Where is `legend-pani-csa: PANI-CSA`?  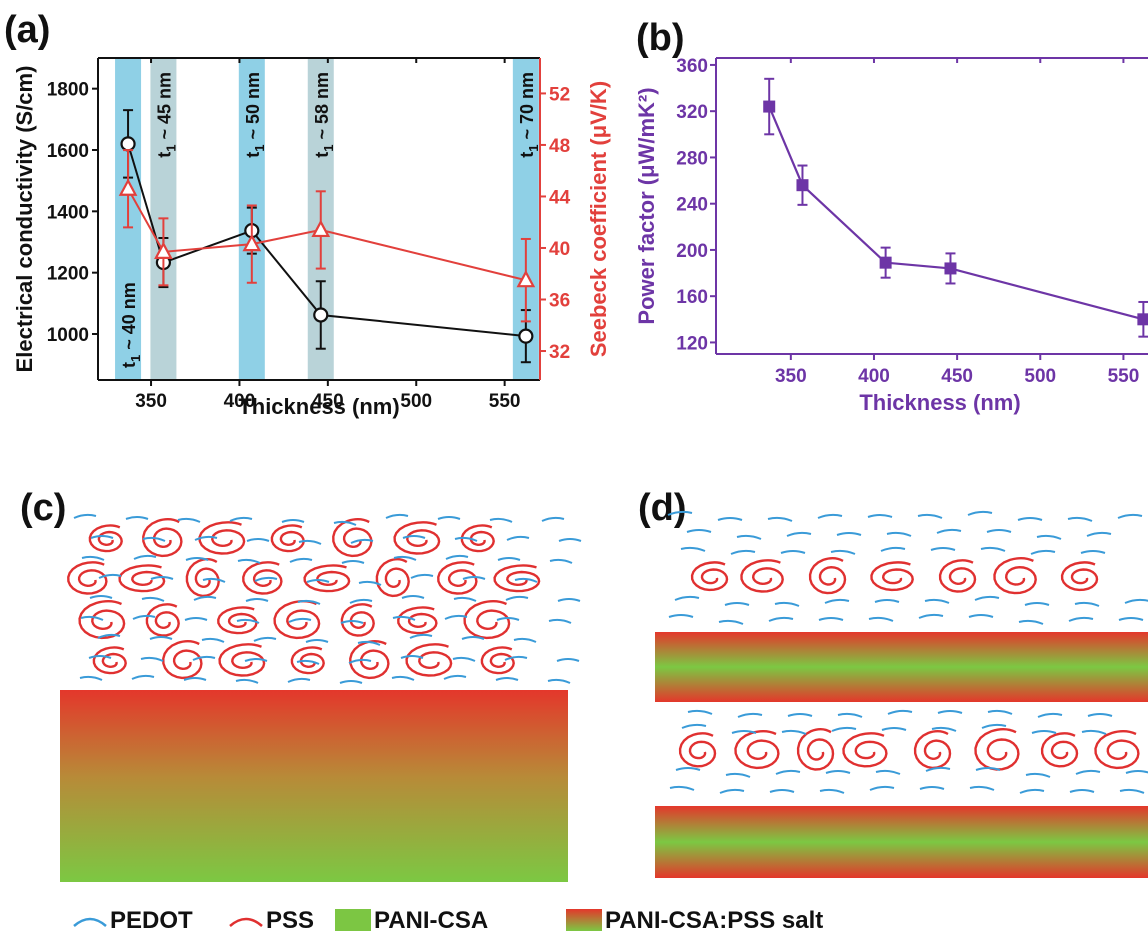 legend-pani-csa: PANI-CSA is located at coordinates (431, 920).